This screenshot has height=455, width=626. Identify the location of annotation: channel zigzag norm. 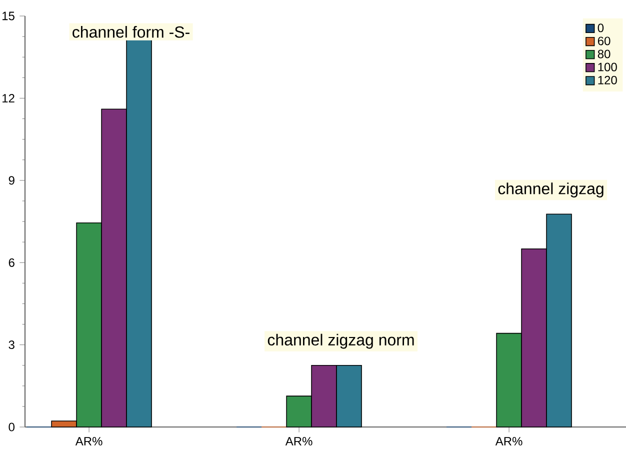
(341, 341).